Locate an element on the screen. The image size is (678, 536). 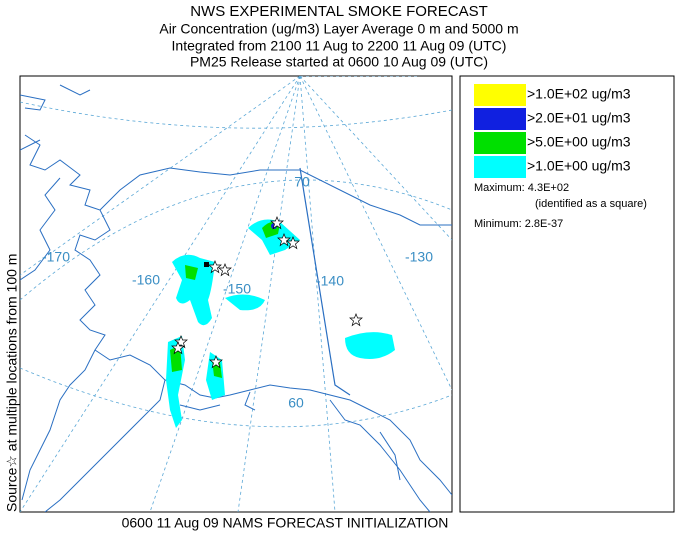
maximum-note: (identified as a square) is located at coordinates (591, 204).